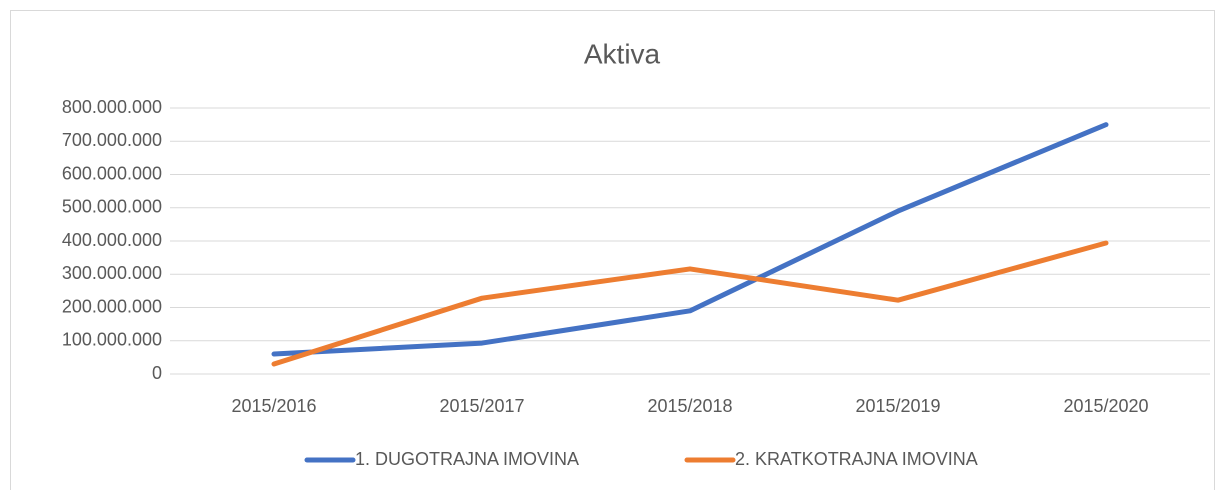  I want to click on legend-label: 2. KRATKOTRAJNA IMOVINA, so click(856, 459).